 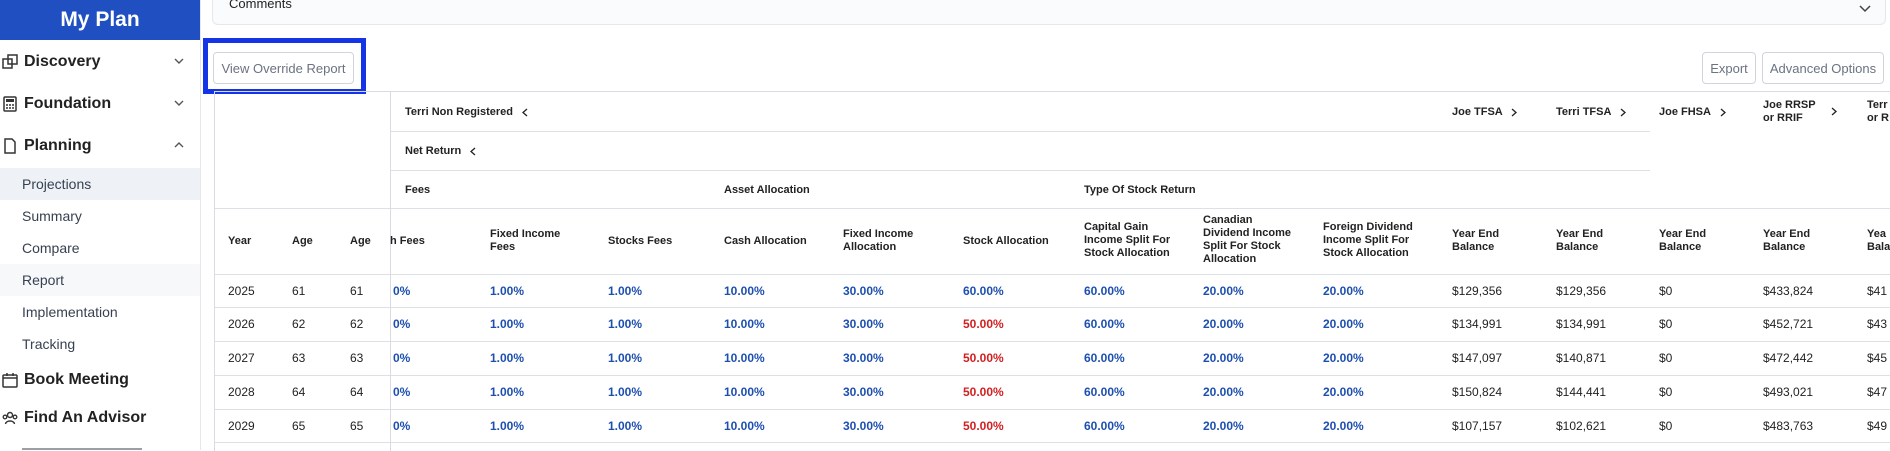 What do you see at coordinates (1485, 112) in the screenshot?
I see `group-header-joe-tfsa: Joe TFSA` at bounding box center [1485, 112].